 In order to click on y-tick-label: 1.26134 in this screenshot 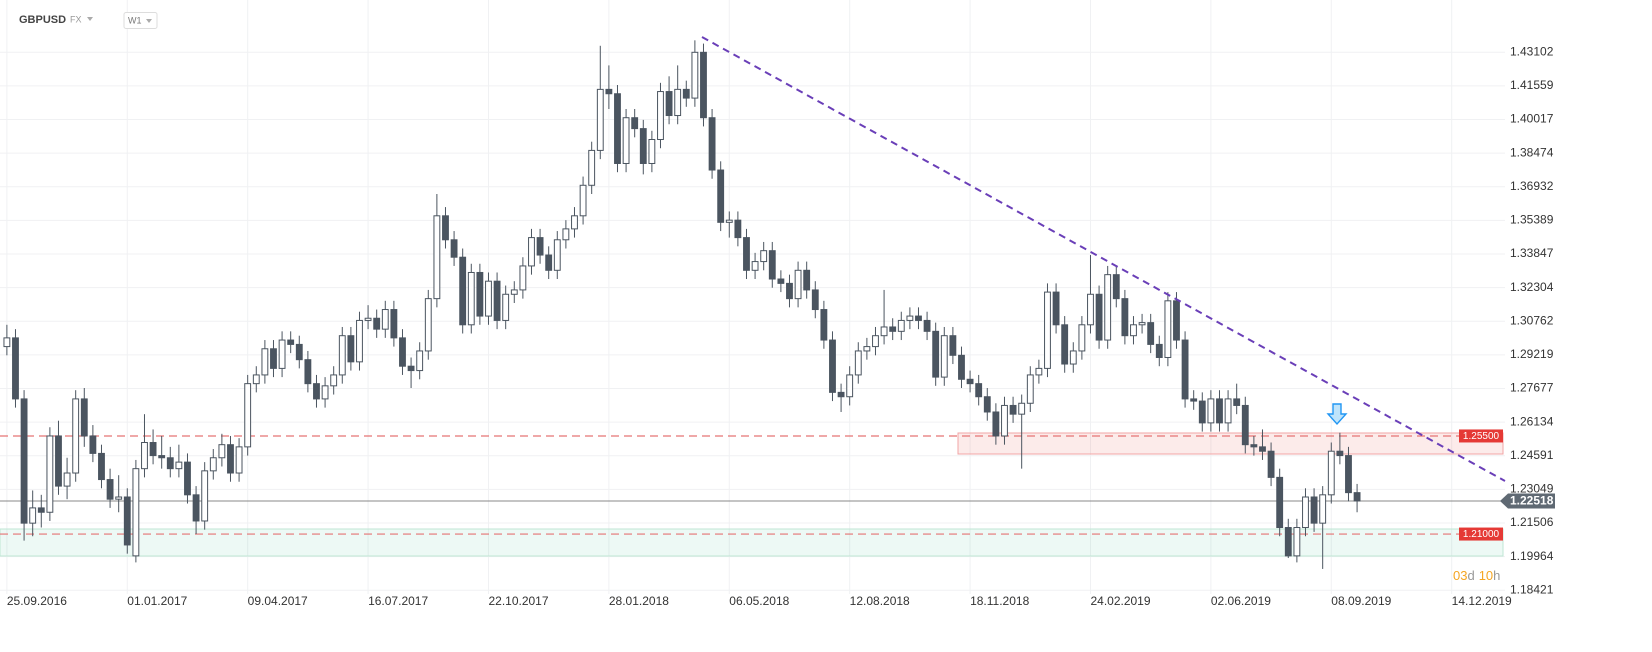, I will do `click(1532, 421)`.